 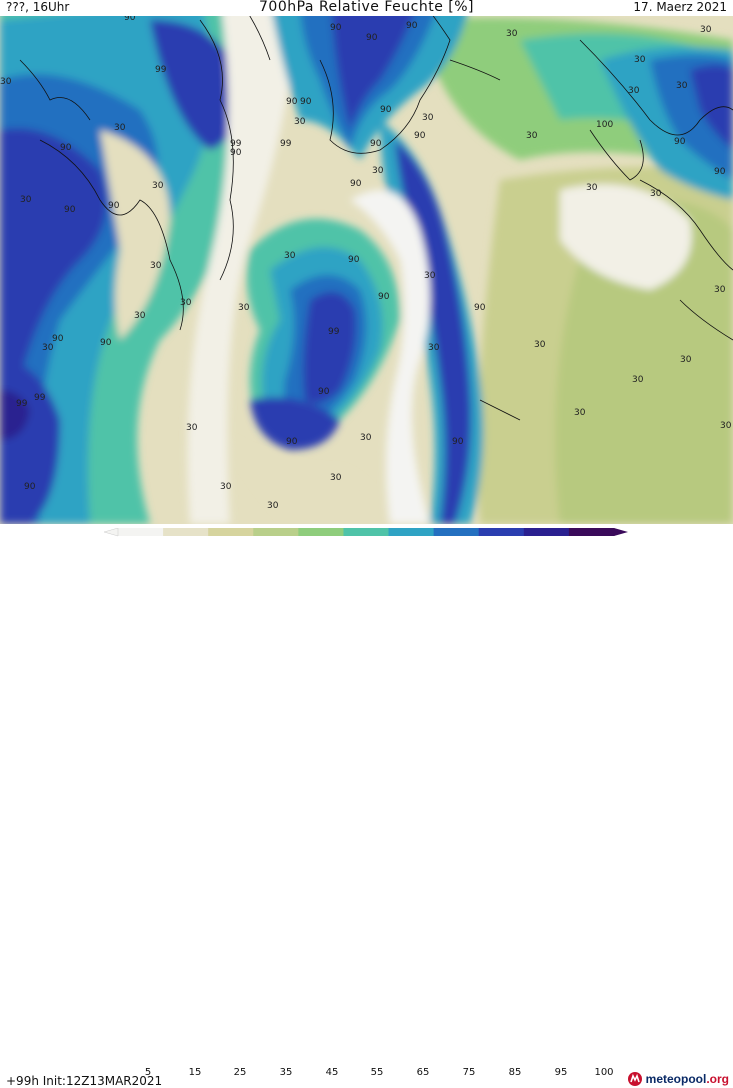 I want to click on brand-name-main: meteopool, so click(x=676, y=1079).